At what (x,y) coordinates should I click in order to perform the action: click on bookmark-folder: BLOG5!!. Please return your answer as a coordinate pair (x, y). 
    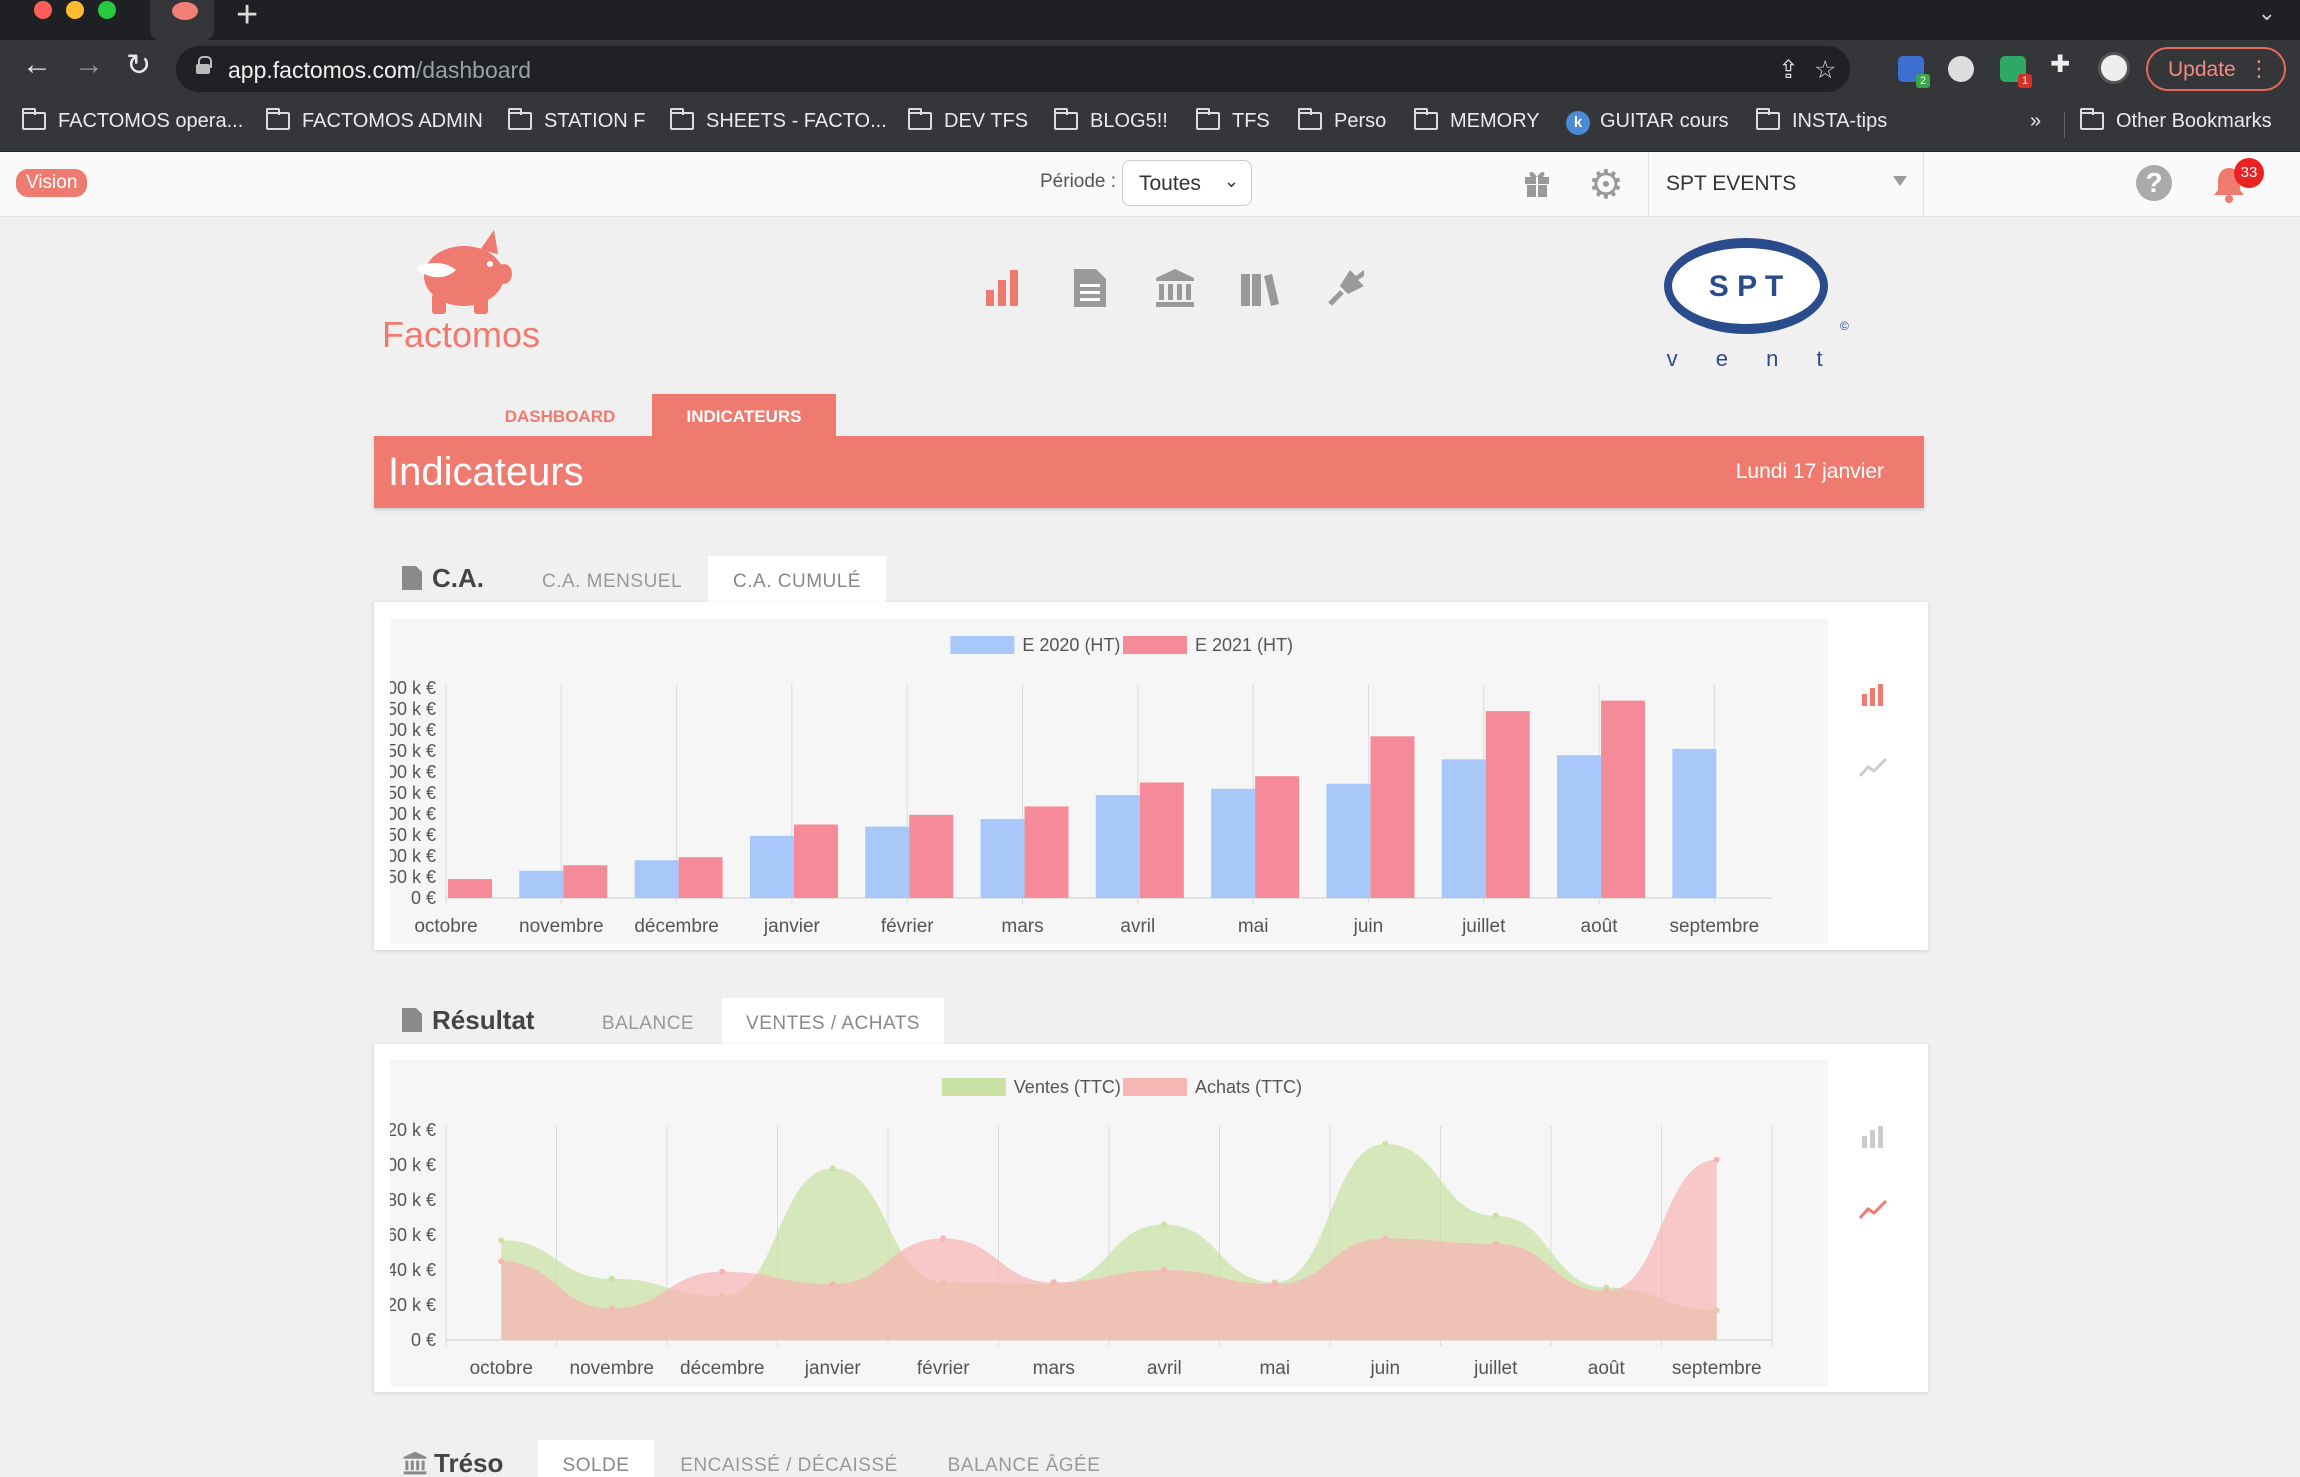
    Looking at the image, I should click on (1111, 124).